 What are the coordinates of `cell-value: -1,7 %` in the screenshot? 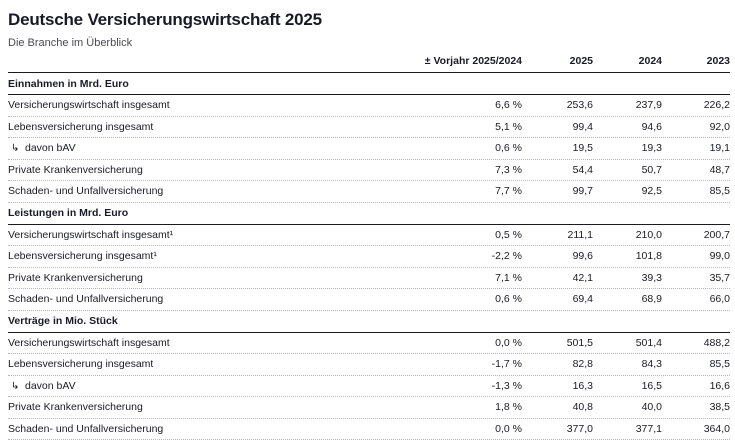 It's located at (468, 364).